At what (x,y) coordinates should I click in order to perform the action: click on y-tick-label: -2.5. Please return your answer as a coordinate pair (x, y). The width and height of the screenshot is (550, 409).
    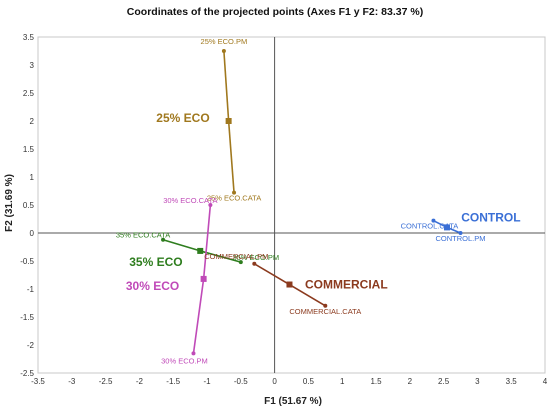
    Looking at the image, I should click on (27, 373).